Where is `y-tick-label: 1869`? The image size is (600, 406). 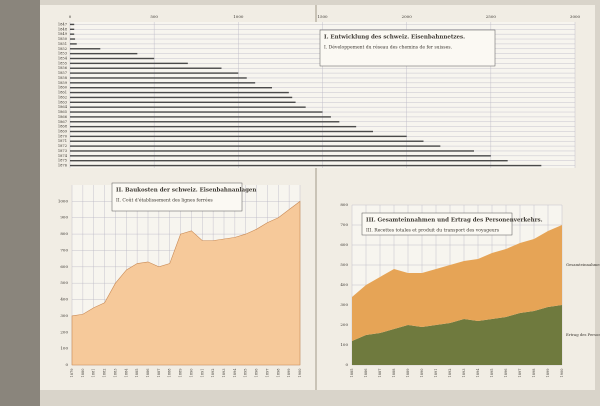
y-tick-label: 1869 is located at coordinates (63, 132).